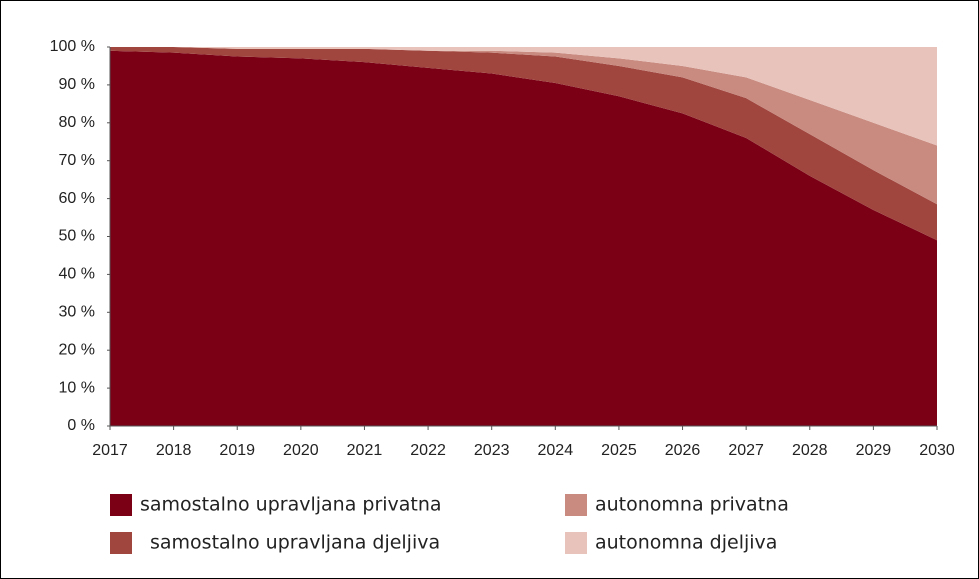  I want to click on x-tick-label: 2028, so click(810, 450).